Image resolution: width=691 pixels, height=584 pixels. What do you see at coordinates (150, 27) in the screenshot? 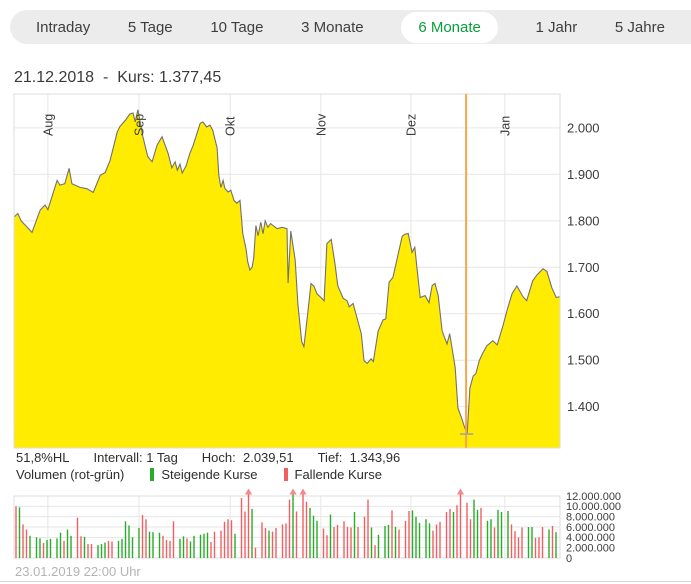
I see `tab-5-tage: 5 Tage` at bounding box center [150, 27].